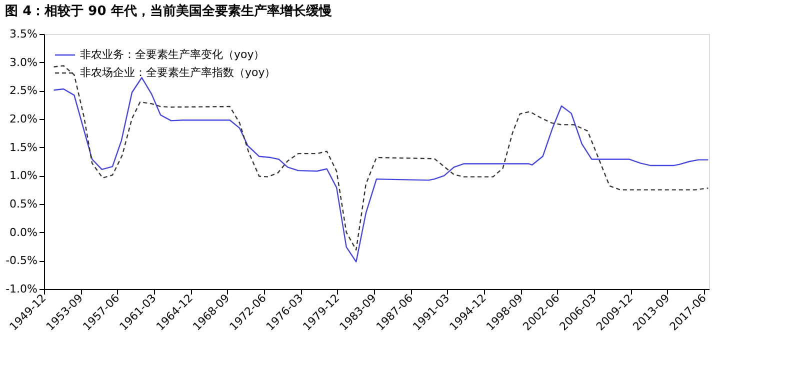 The height and width of the screenshot is (383, 785). Describe the element at coordinates (168, 11) in the screenshot. I see `chart-title: 图 4：相较于 90 年代，当前美国全要素生产率增长缓慢` at that location.